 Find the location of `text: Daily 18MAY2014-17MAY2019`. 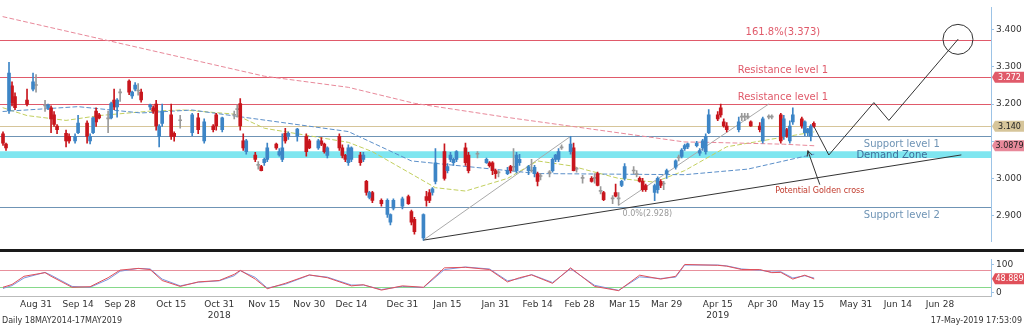

text: Daily 18MAY2014-17MAY2019 is located at coordinates (62, 320).